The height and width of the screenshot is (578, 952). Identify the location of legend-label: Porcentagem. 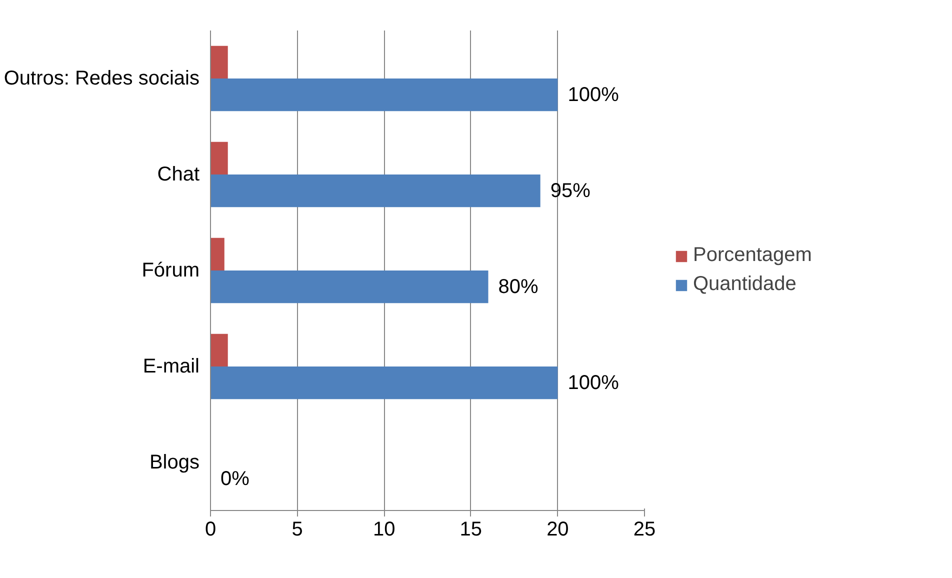
(752, 255).